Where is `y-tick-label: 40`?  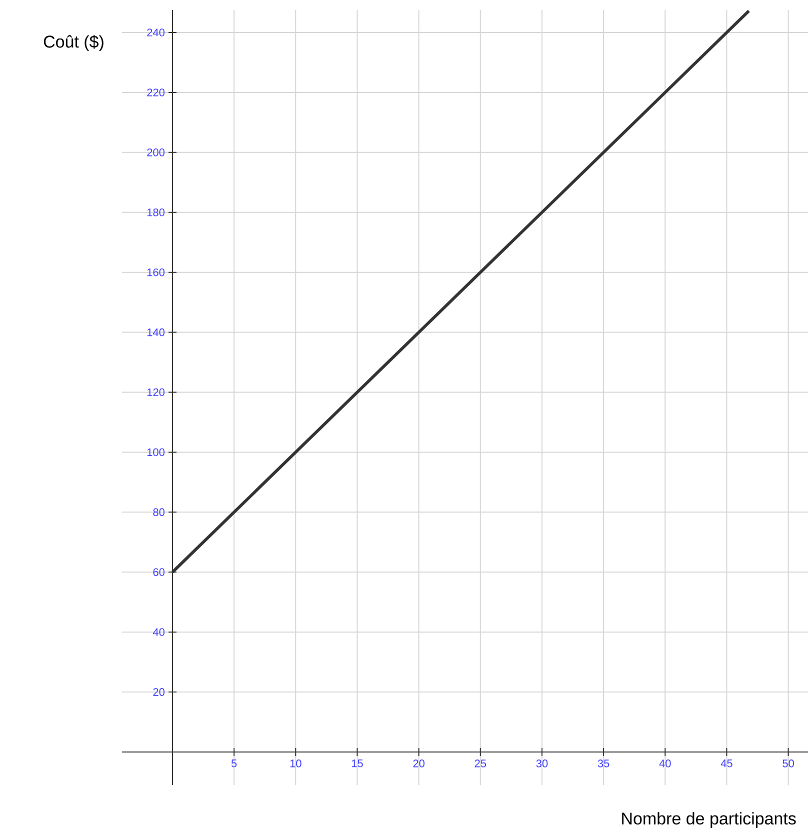
y-tick-label: 40 is located at coordinates (158, 632).